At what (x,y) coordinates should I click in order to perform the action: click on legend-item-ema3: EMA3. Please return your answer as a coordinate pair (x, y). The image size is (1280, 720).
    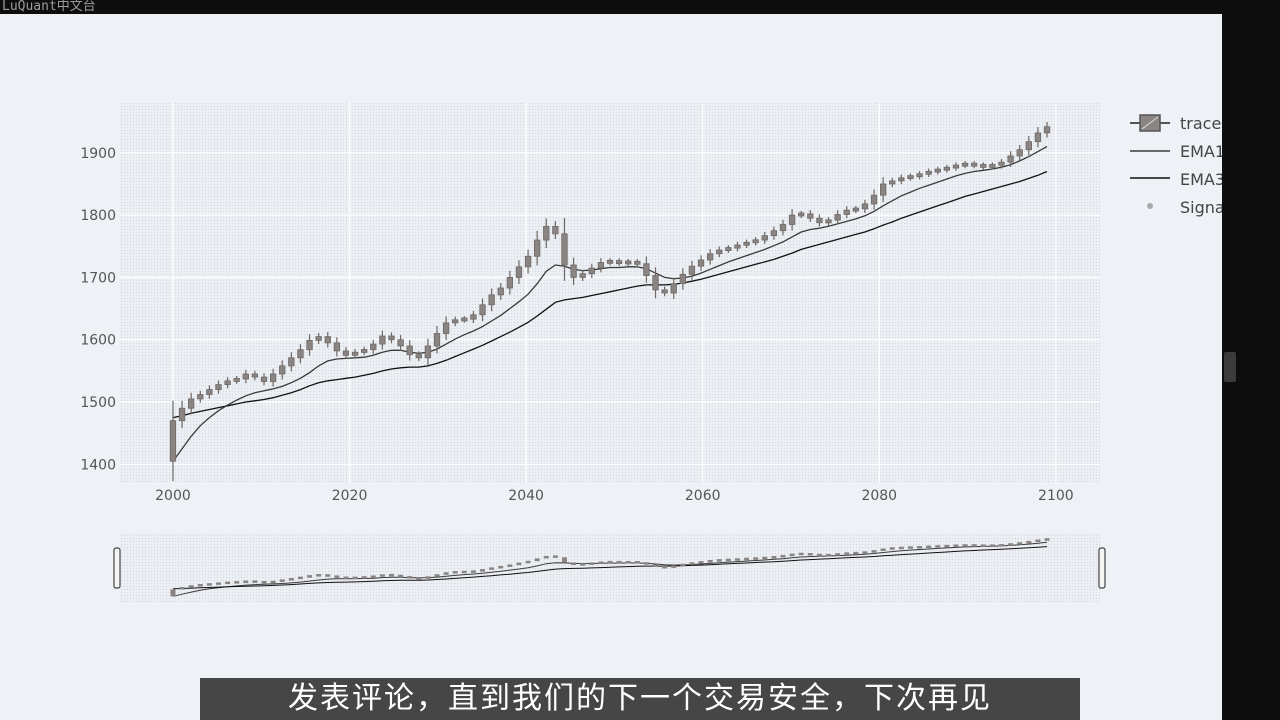
    Looking at the image, I should click on (1176, 179).